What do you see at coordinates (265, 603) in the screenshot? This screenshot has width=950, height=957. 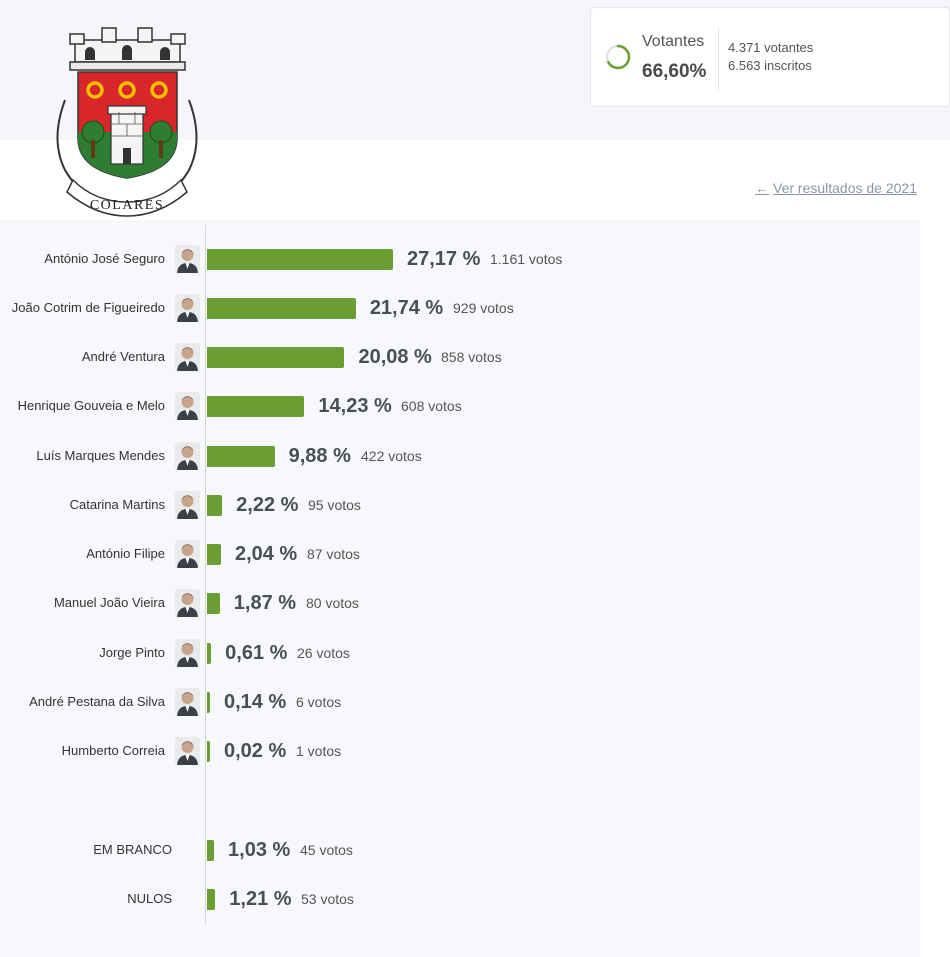 I see `result-percent-label: 1,87 %` at bounding box center [265, 603].